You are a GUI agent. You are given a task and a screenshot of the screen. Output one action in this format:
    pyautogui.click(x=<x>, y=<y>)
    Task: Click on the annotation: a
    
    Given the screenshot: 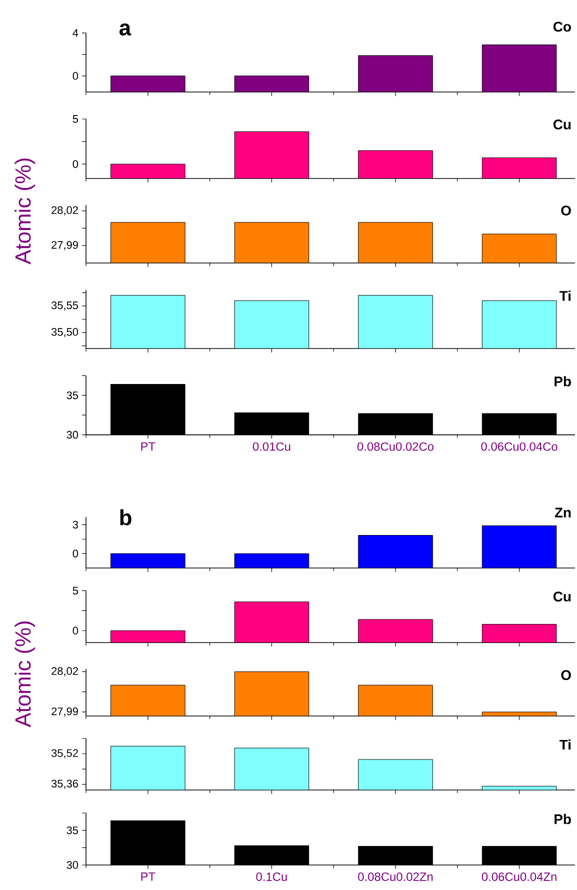 What is the action you would take?
    pyautogui.click(x=126, y=30)
    